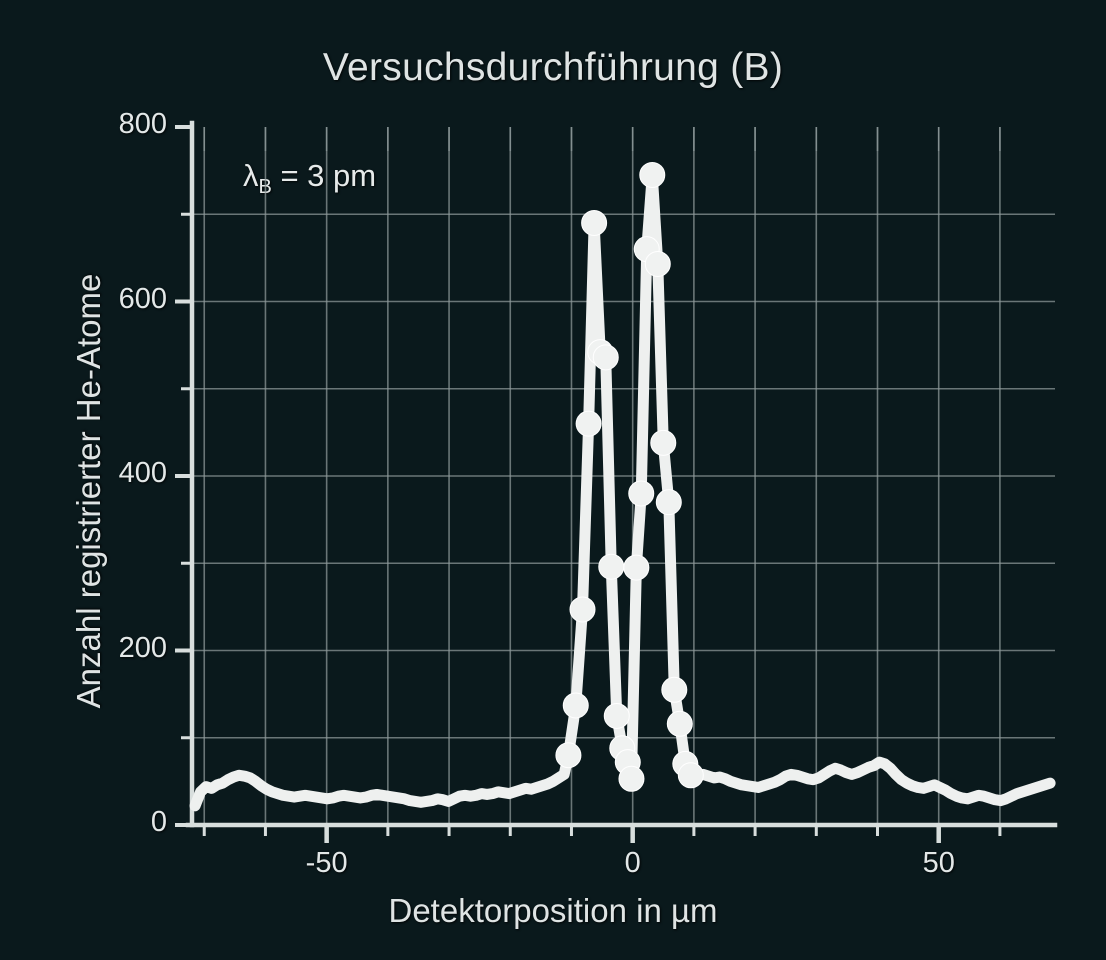 This screenshot has height=960, width=1106. I want to click on annotation-value: = 3 pm, so click(324, 175).